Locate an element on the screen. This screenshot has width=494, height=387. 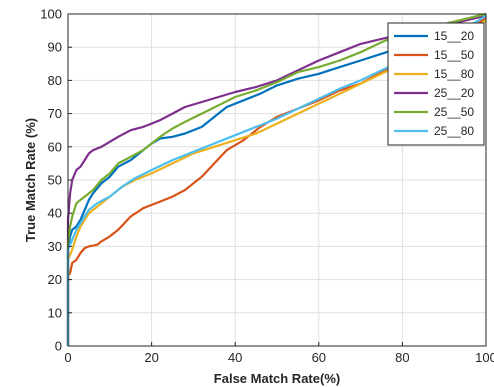
legend-item: 15__20 is located at coordinates (434, 36).